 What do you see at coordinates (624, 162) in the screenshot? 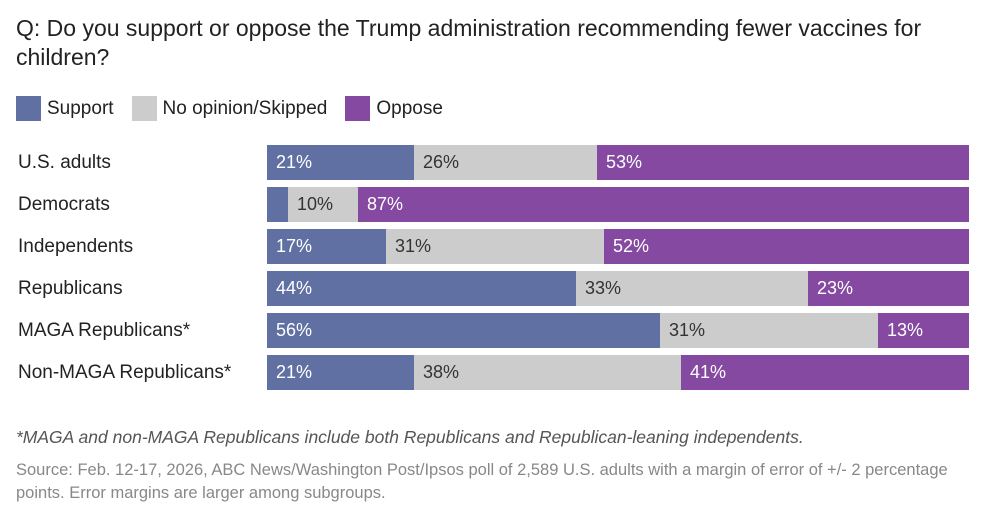
I see `data-label-oppose: 53%` at bounding box center [624, 162].